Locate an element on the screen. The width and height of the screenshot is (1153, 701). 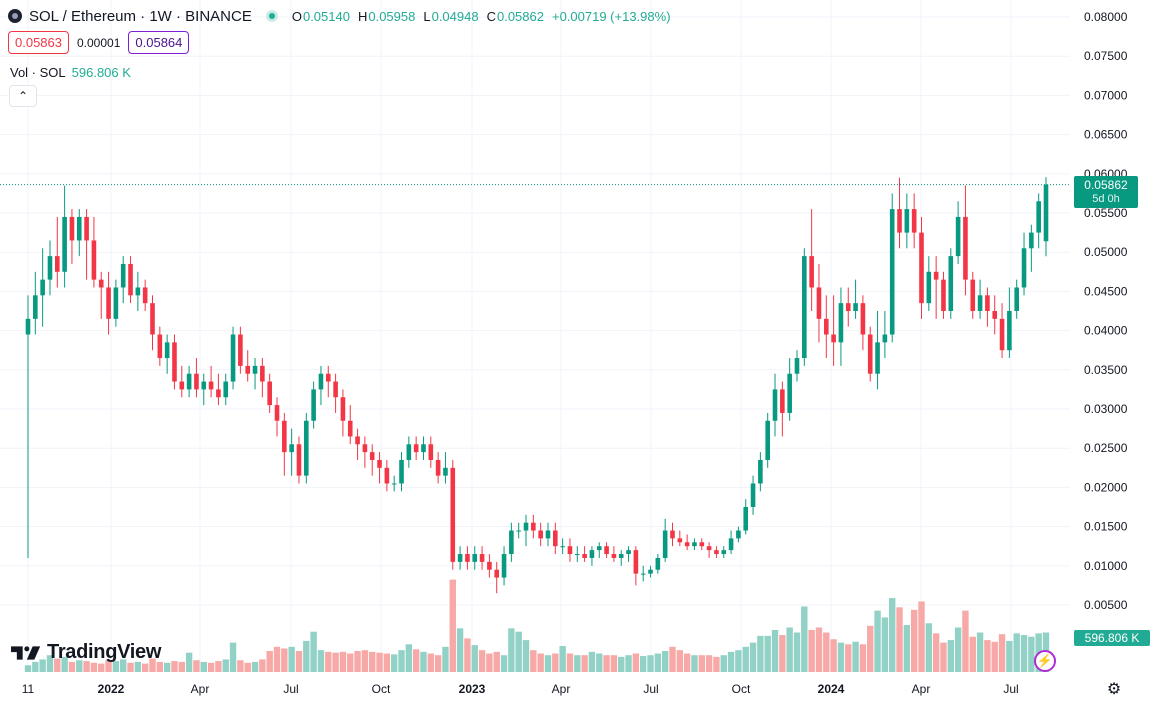
y-tick-label: 0.00500 is located at coordinates (1106, 605).